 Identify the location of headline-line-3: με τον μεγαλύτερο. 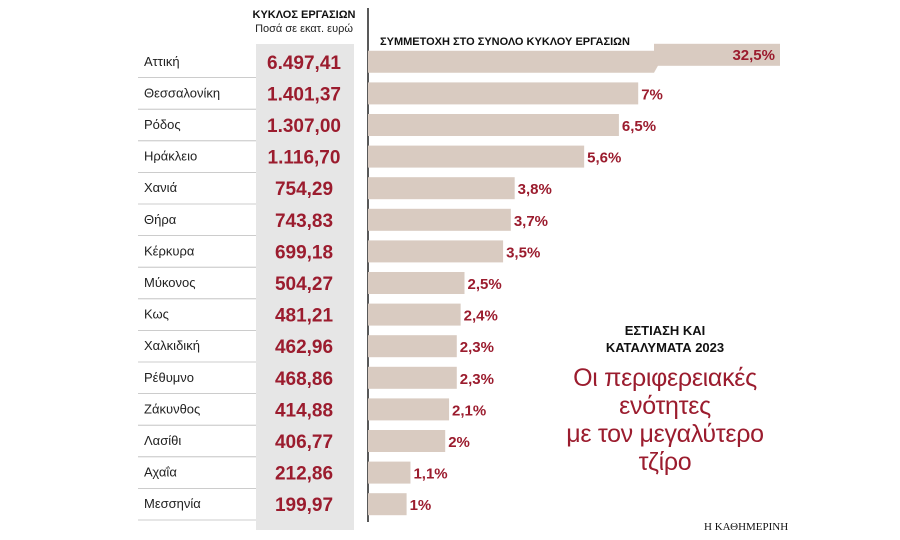
(665, 434).